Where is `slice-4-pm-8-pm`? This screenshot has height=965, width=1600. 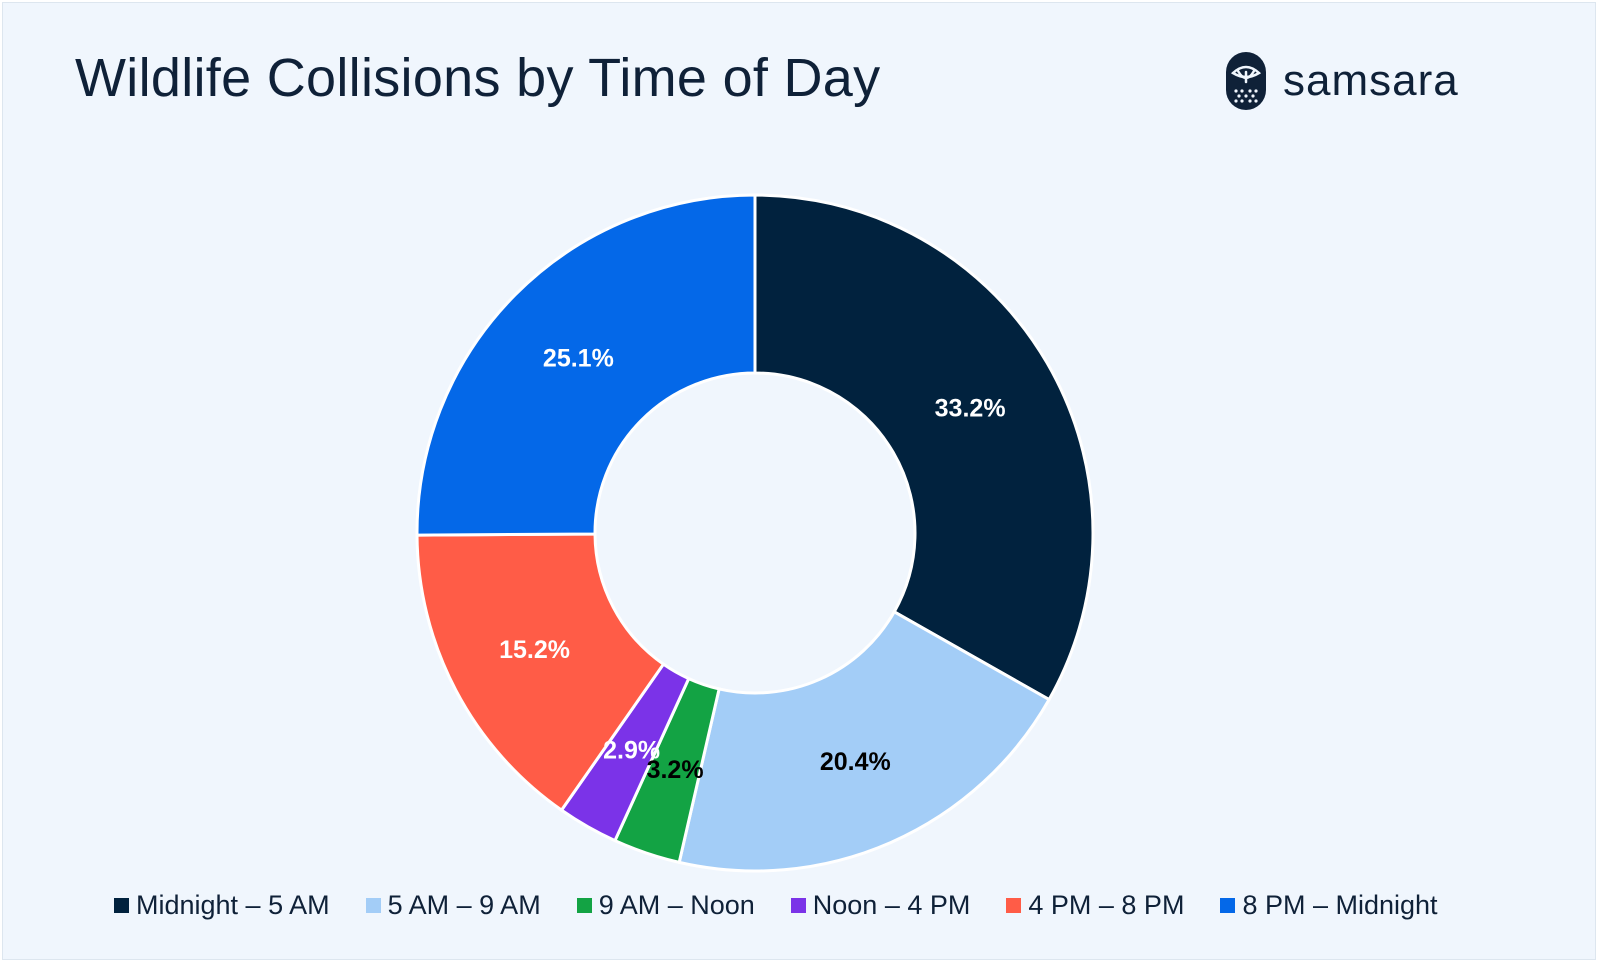
slice-4-pm-8-pm is located at coordinates (540, 672).